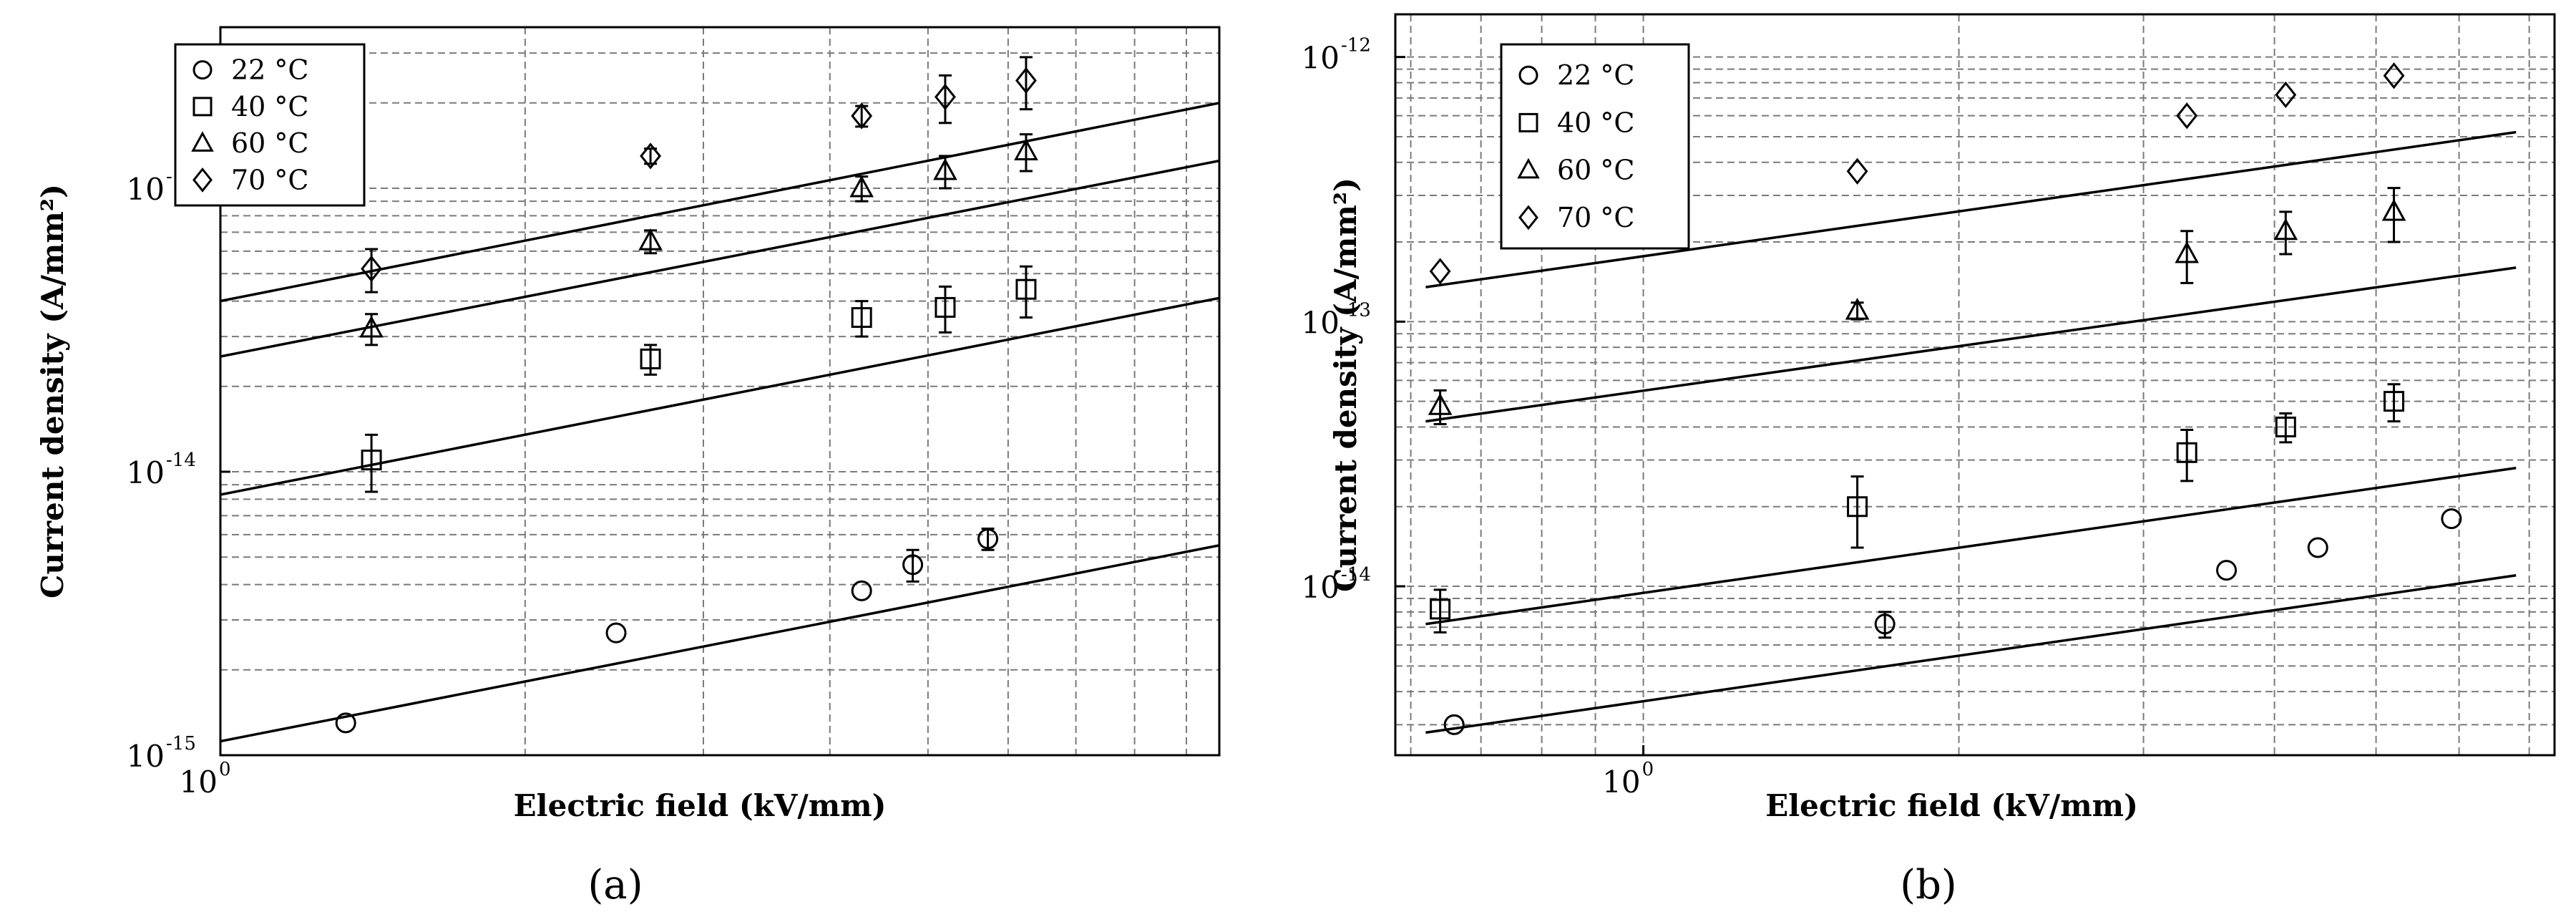  What do you see at coordinates (1356, 575) in the screenshot?
I see `y-tick-exponent: -14` at bounding box center [1356, 575].